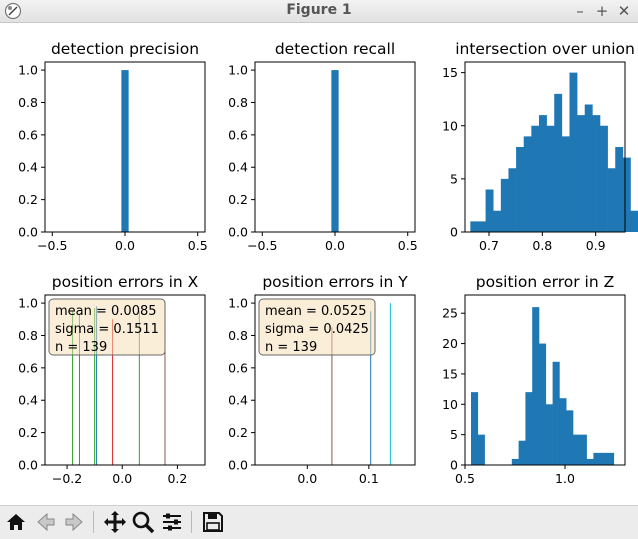 The height and width of the screenshot is (539, 638). Describe the element at coordinates (335, 282) in the screenshot. I see `subplot-title: position errors in Y` at that location.